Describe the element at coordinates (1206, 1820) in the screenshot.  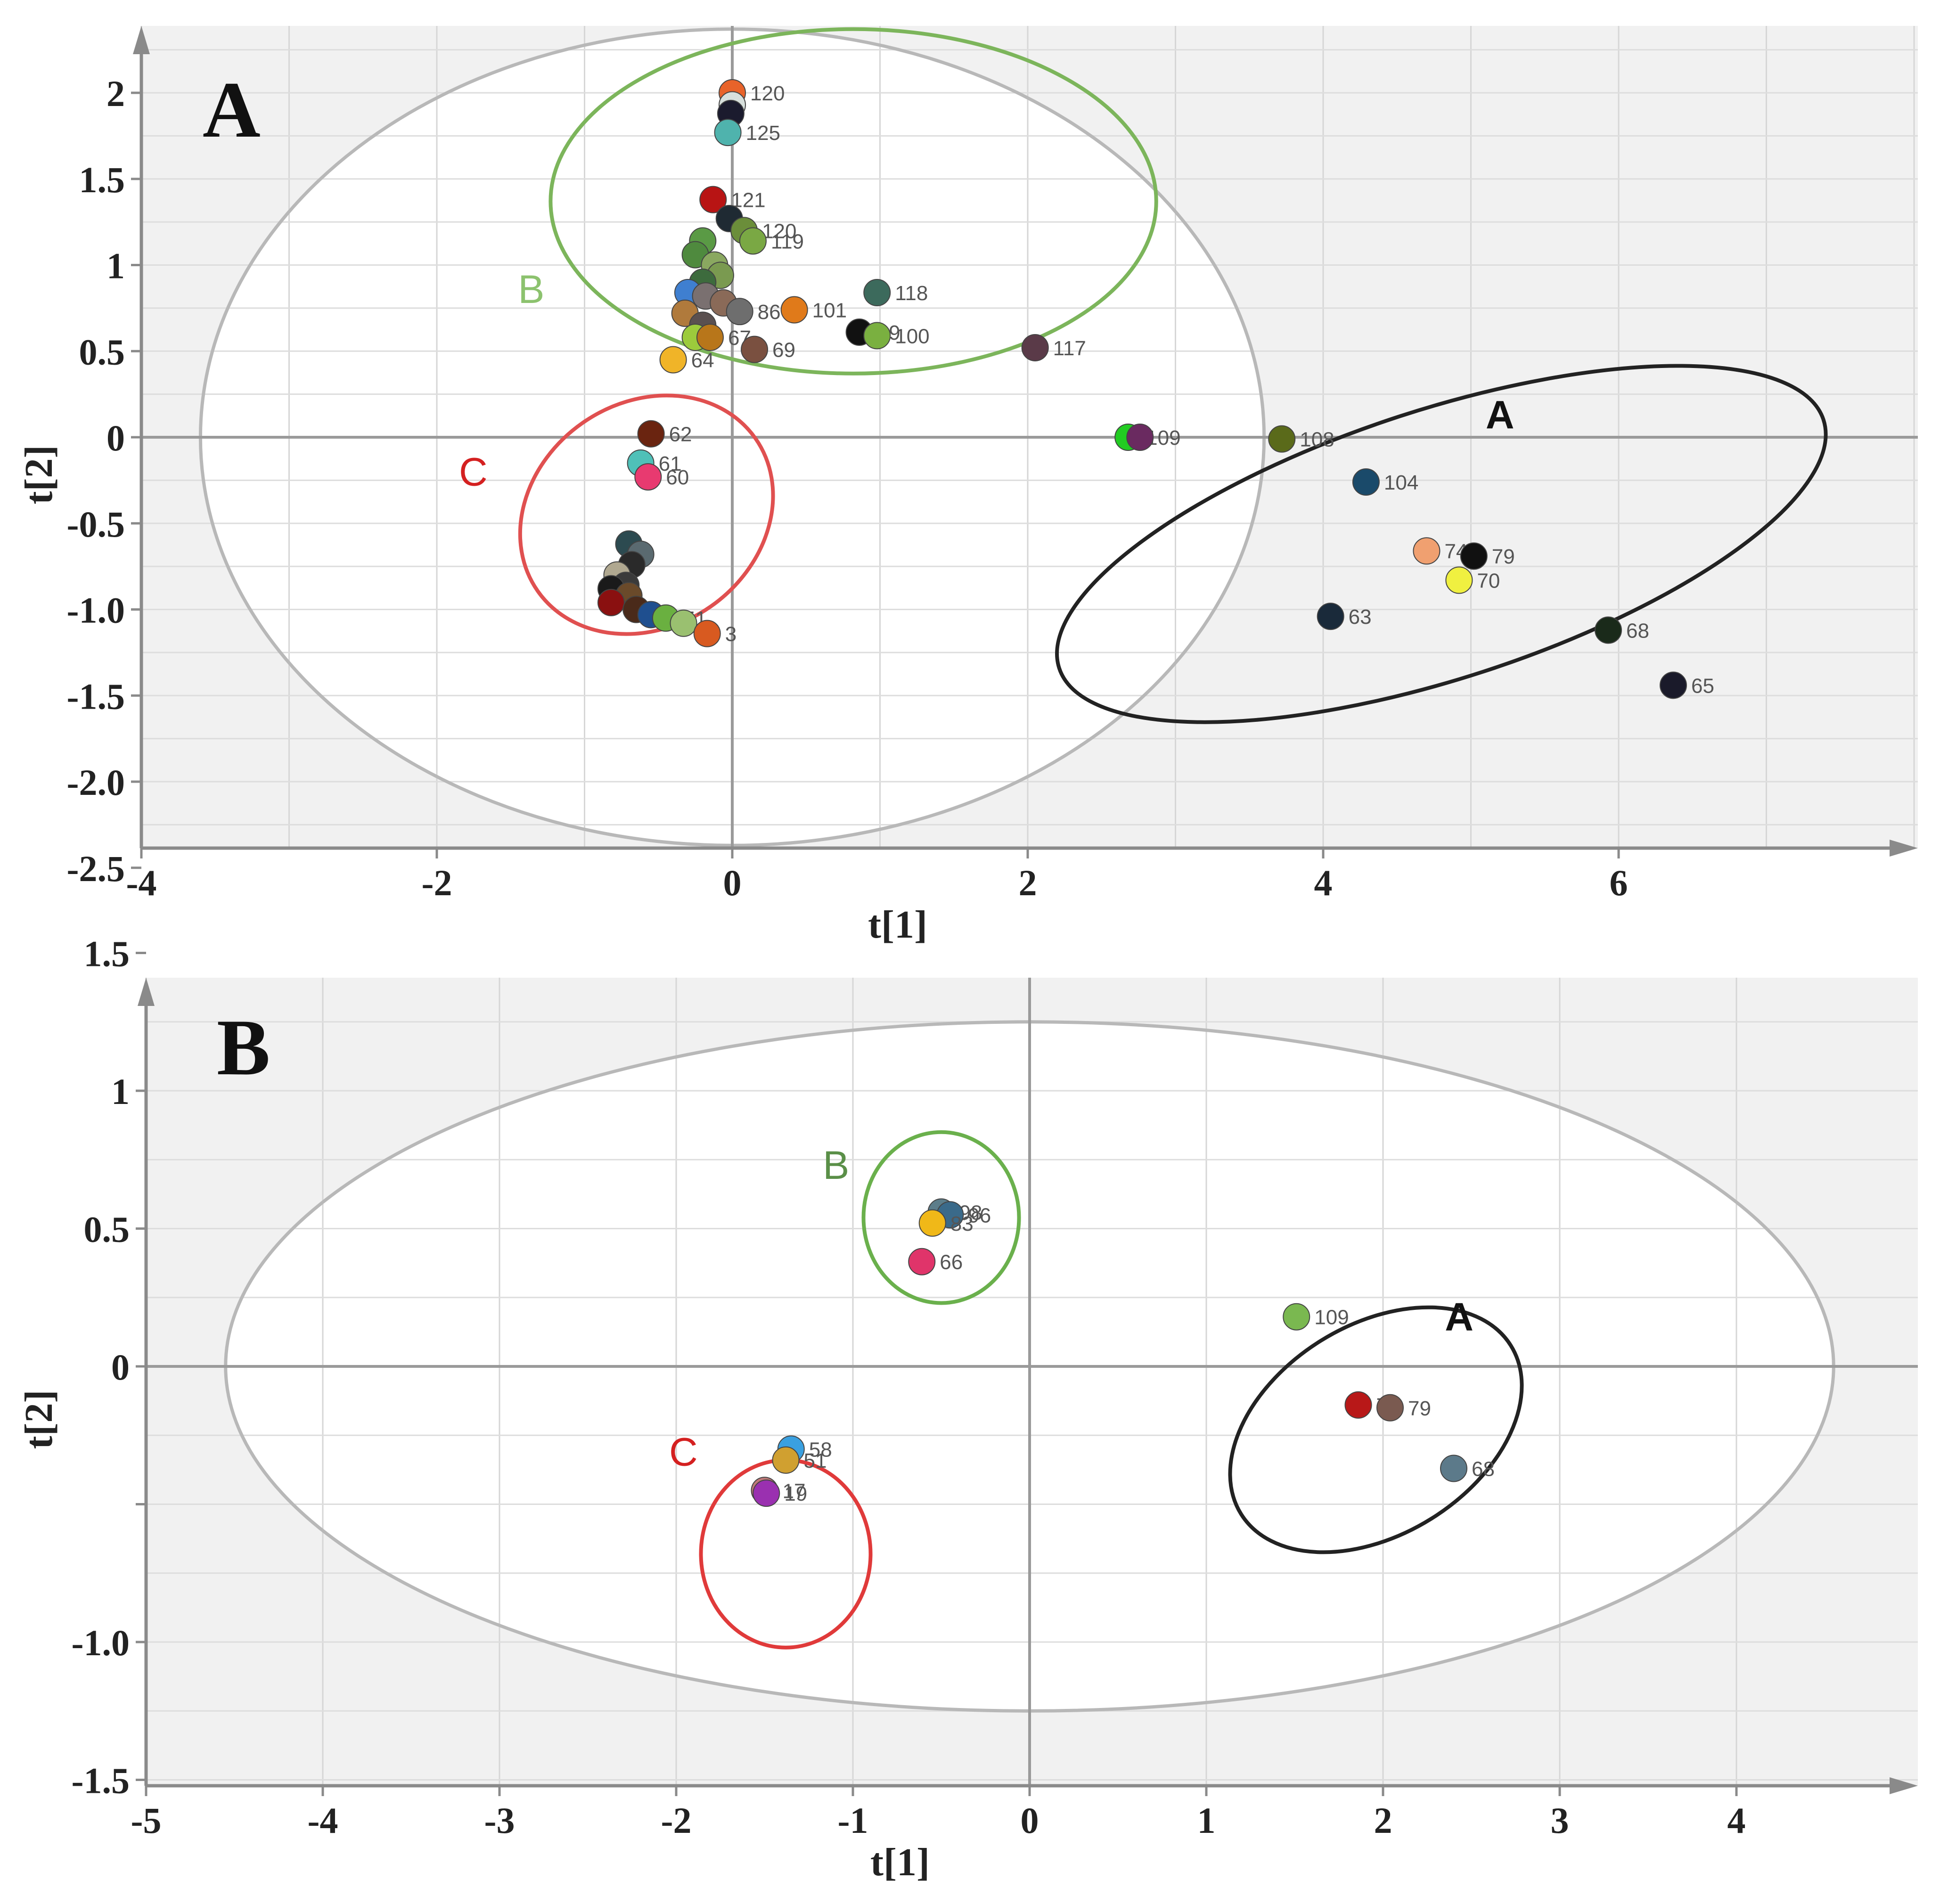
I see `panel-b-x-tick-label: 1` at that location.